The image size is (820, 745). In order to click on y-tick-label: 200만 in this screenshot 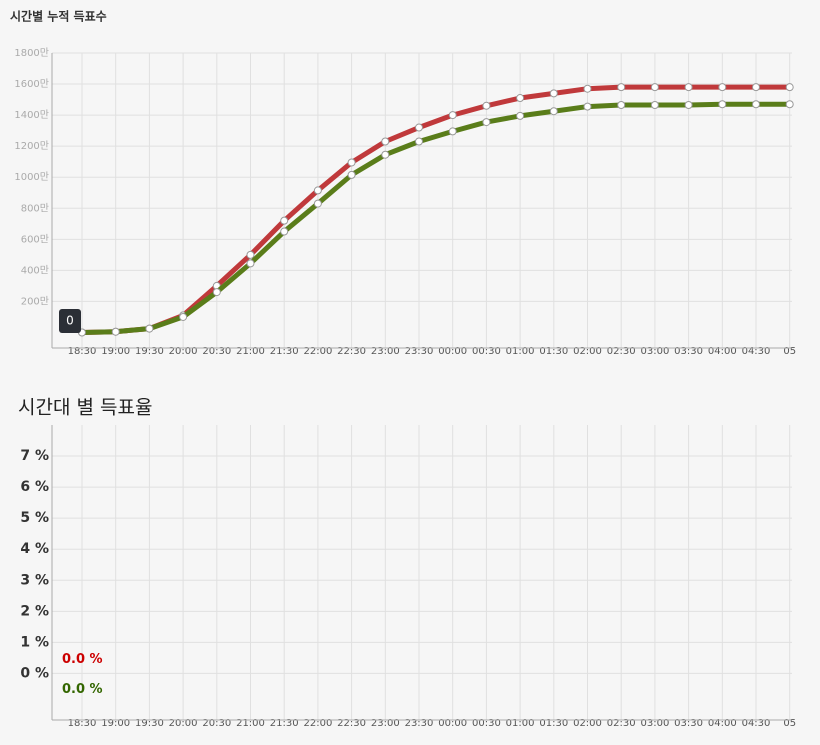, I will do `click(35, 301)`.